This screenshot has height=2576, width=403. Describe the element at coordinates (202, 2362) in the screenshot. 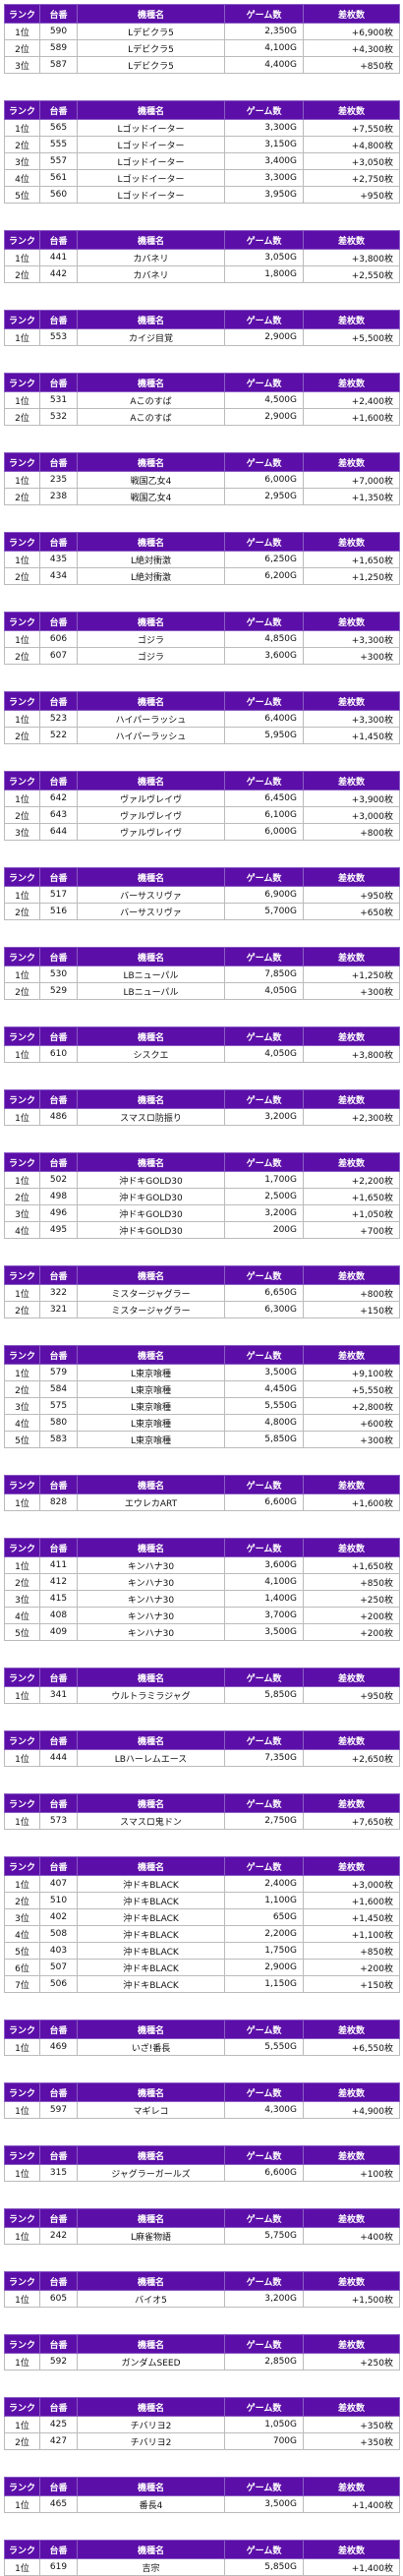

I see `data-row: 1位 592 ガンダムSEED 2,850G +250枚` at that location.